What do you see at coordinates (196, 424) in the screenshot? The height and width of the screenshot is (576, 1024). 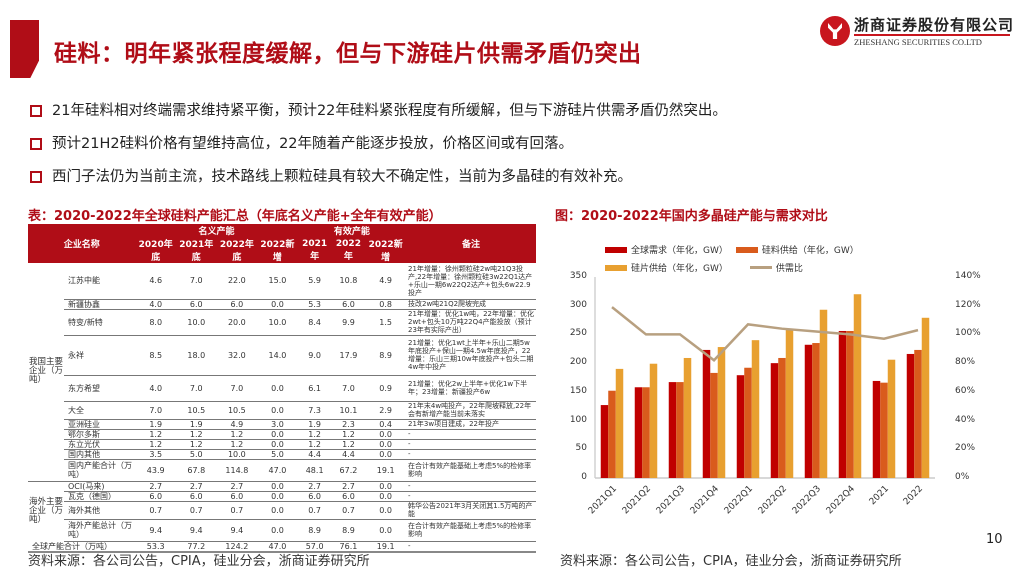 I see `table-cell: 1.9` at bounding box center [196, 424].